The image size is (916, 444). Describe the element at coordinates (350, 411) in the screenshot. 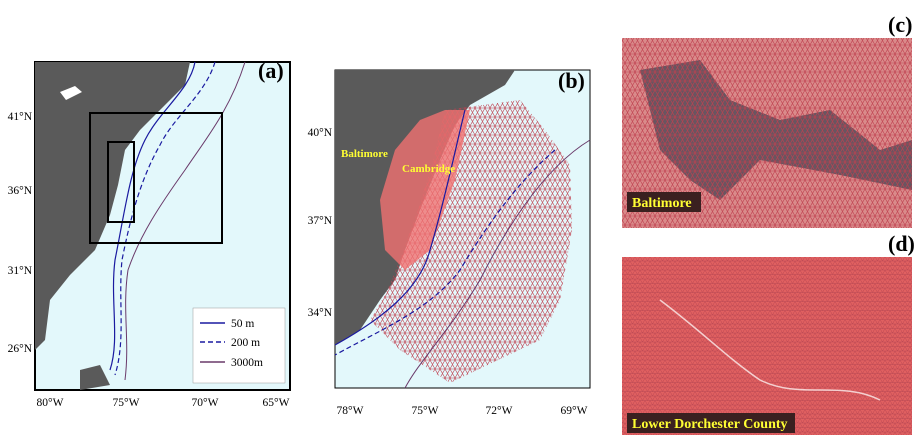

I see `x-tick-label: 78°W` at that location.